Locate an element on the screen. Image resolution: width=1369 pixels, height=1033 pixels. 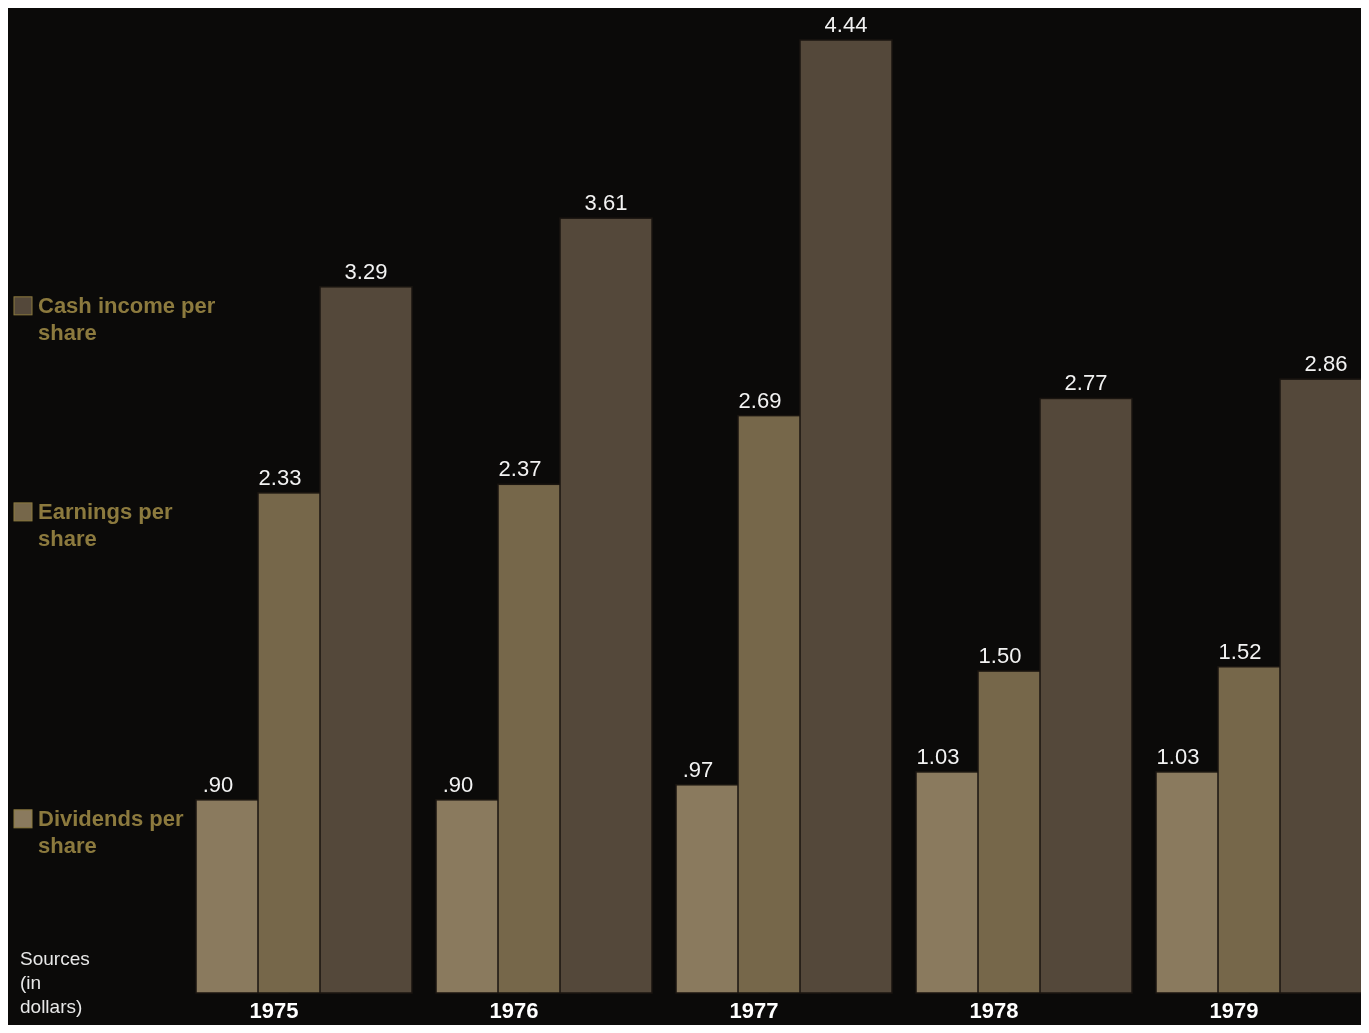
data-label: .97 is located at coordinates (698, 769).